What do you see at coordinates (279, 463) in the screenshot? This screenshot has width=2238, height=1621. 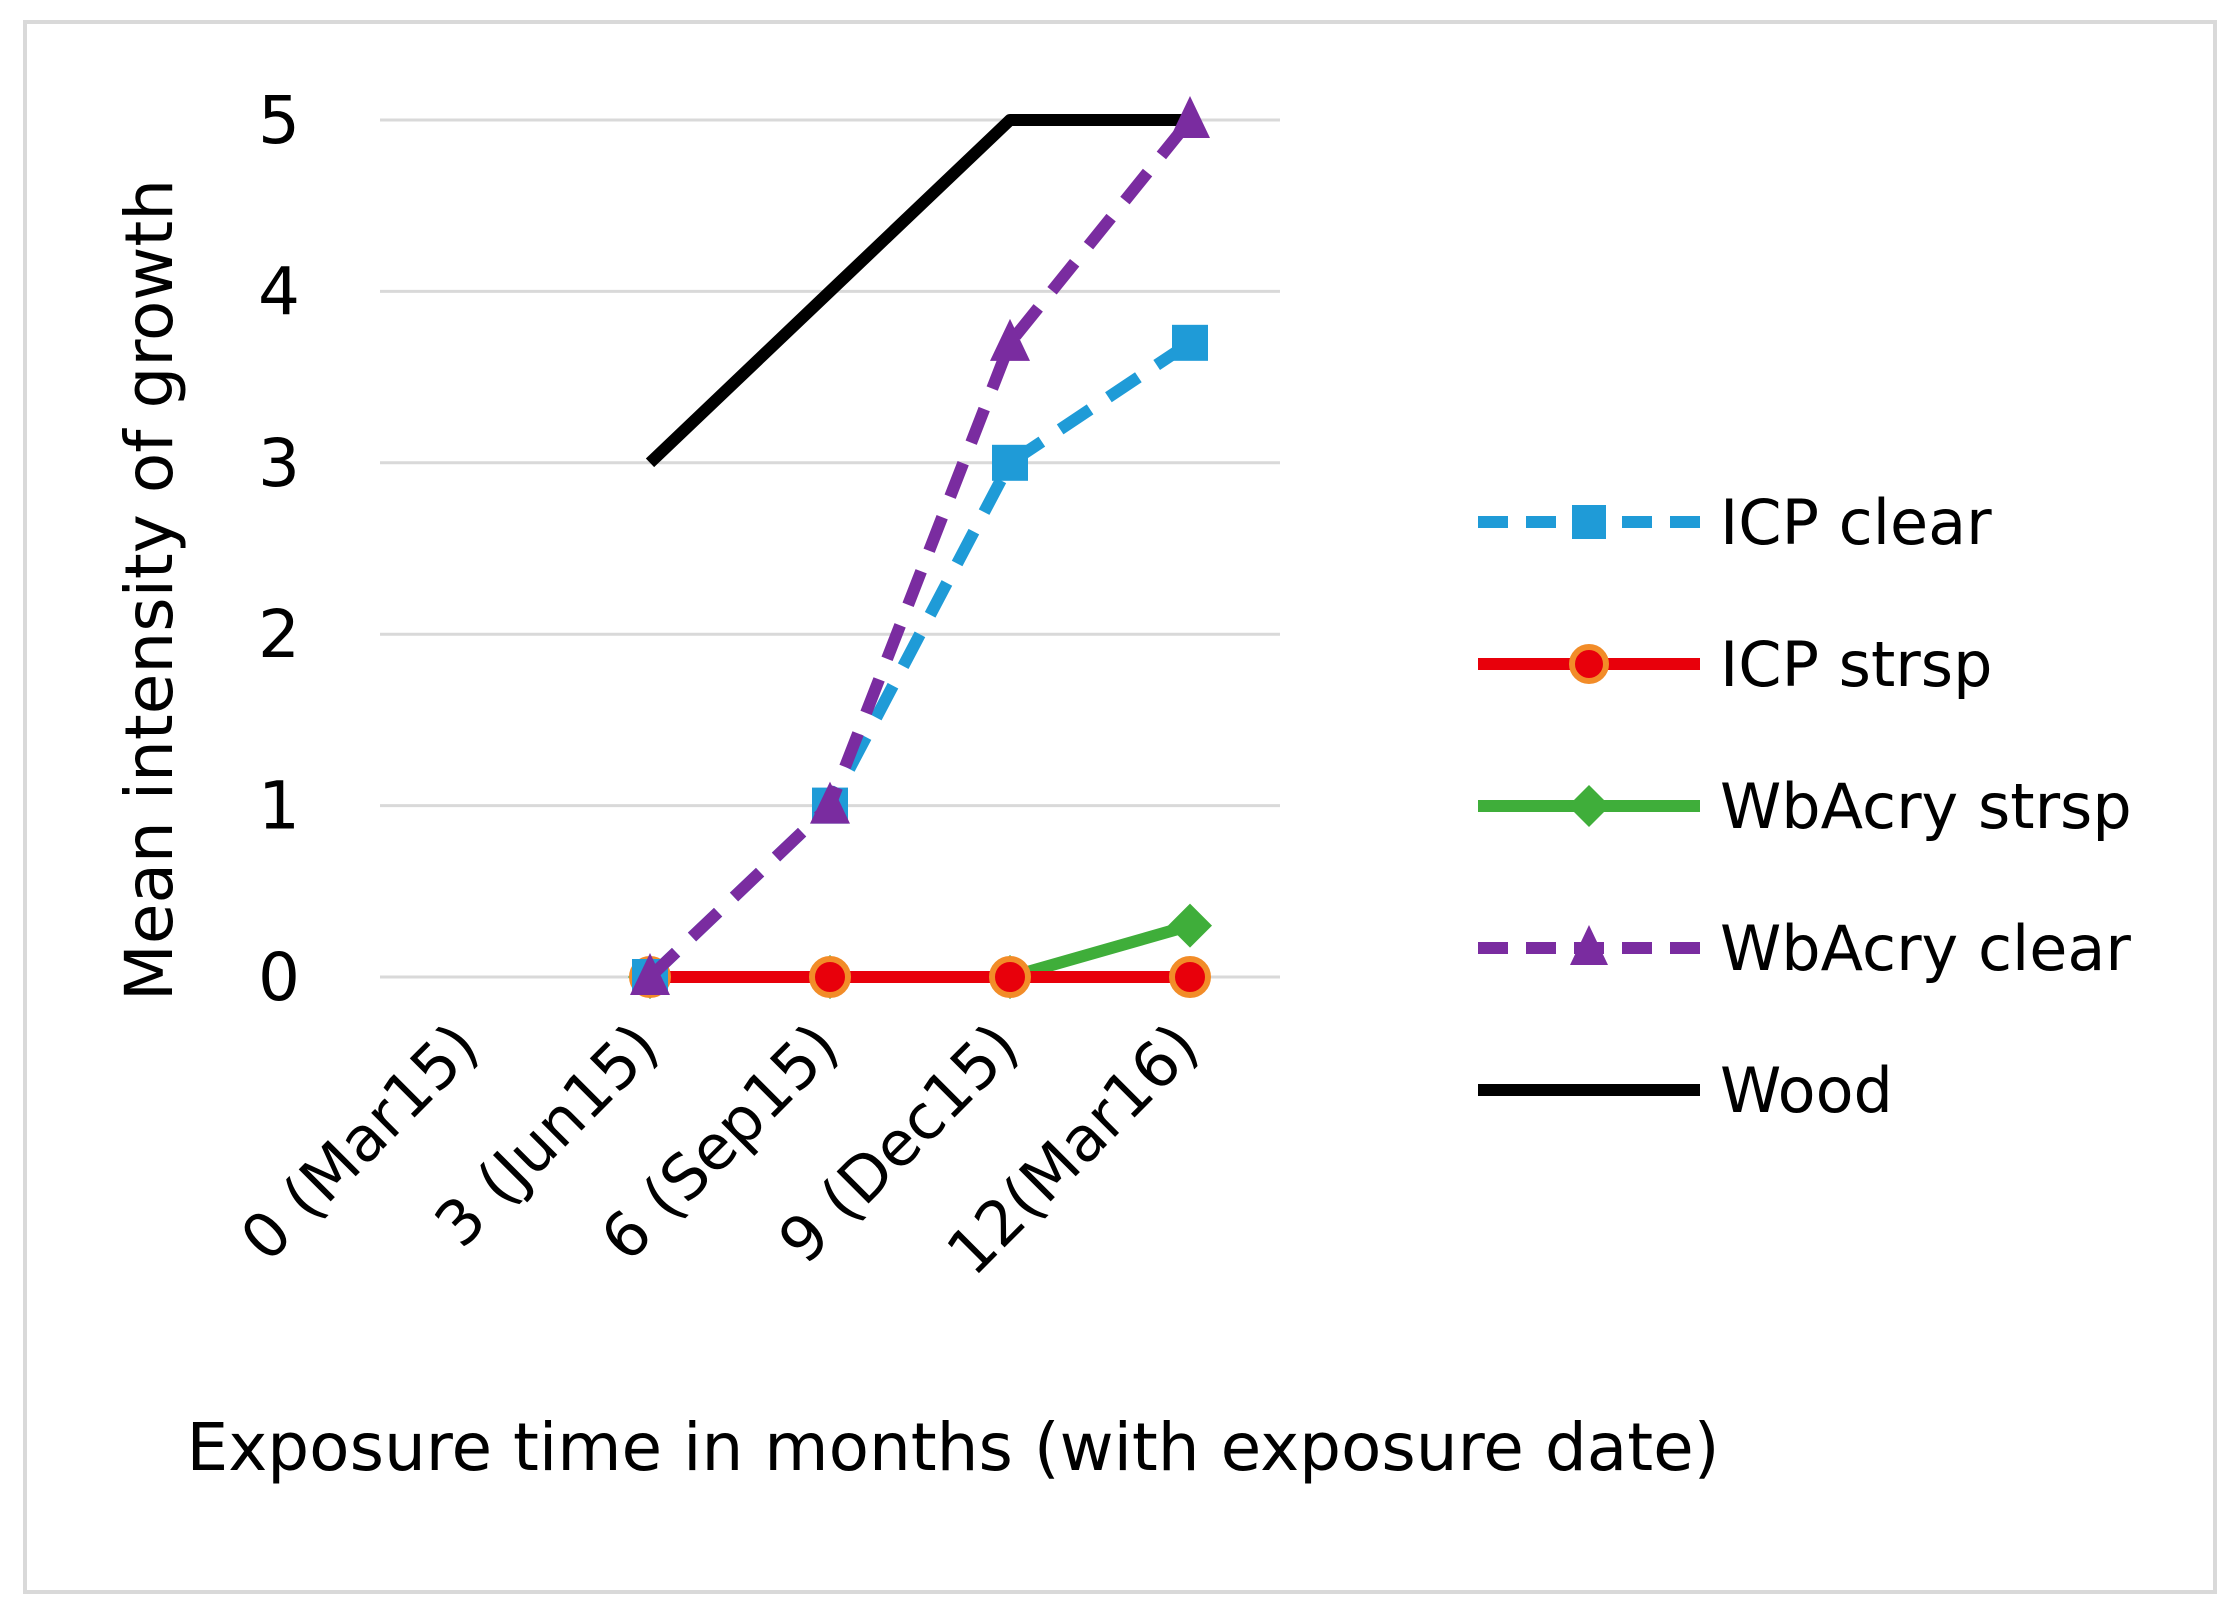 I see `y-tick-label: 3` at bounding box center [279, 463].